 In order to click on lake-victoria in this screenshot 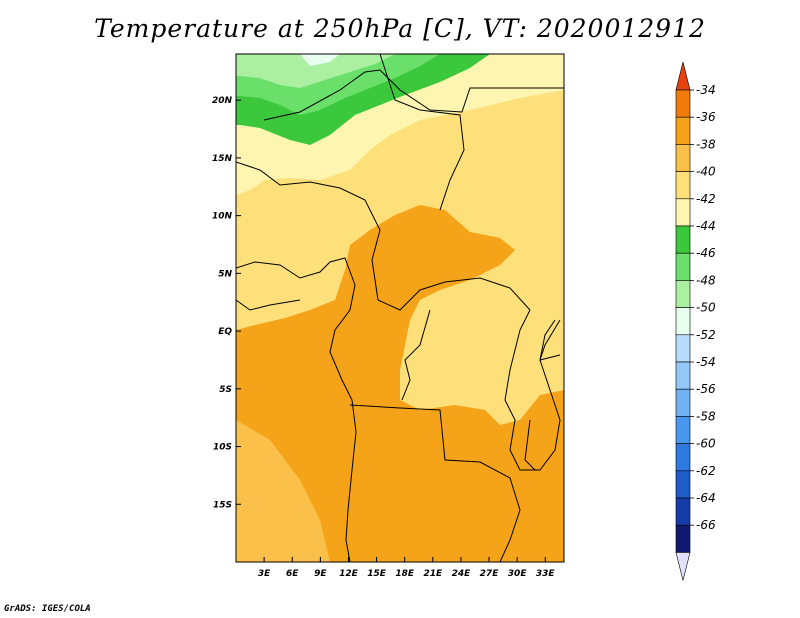, I will do `click(550, 340)`.